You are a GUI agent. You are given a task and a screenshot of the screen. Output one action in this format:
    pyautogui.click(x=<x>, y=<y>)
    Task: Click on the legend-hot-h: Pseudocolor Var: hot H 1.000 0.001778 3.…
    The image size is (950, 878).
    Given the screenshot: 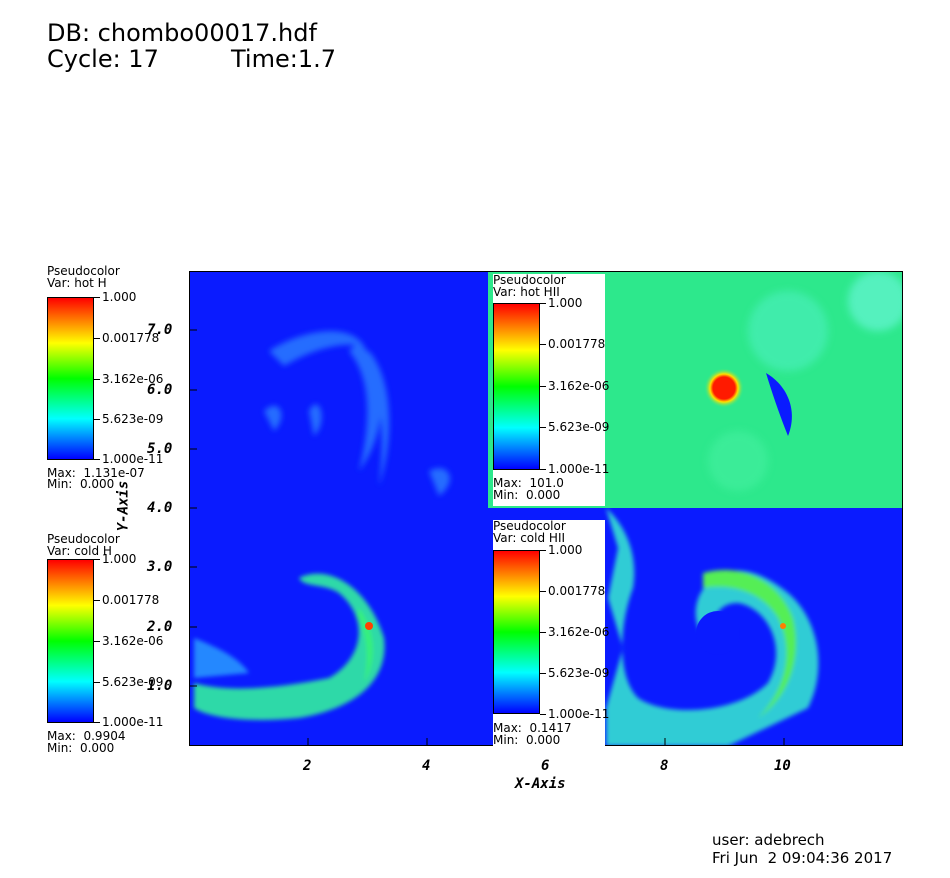 What is the action you would take?
    pyautogui.click(x=117, y=377)
    